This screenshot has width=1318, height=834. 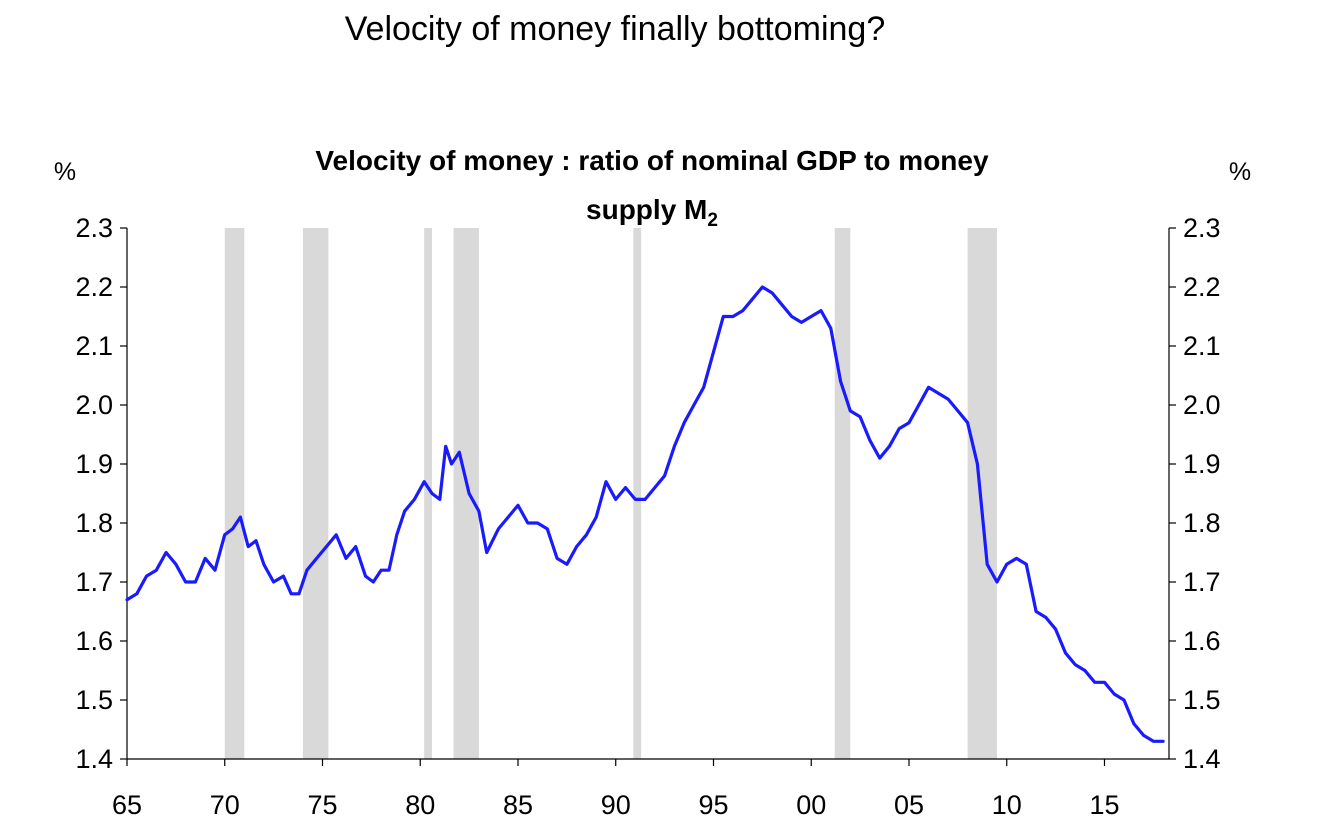 What do you see at coordinates (94, 287) in the screenshot?
I see `y-tick-label-left: 2.2` at bounding box center [94, 287].